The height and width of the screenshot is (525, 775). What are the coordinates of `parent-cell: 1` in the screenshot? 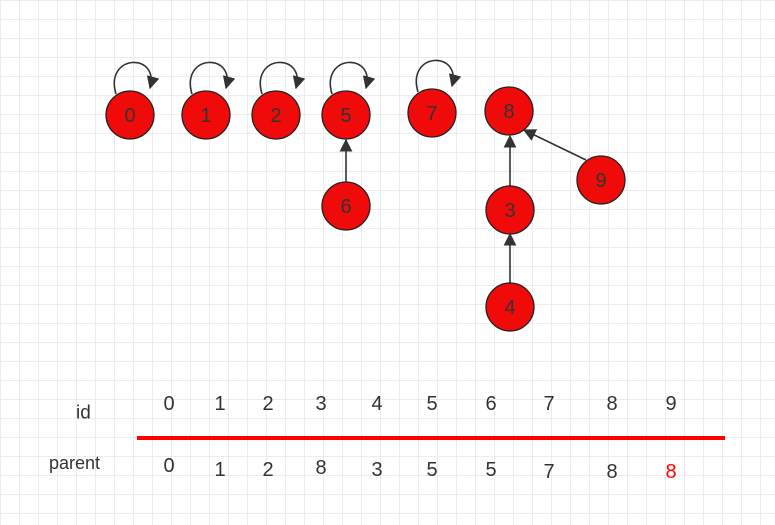 It's located at (219, 470).